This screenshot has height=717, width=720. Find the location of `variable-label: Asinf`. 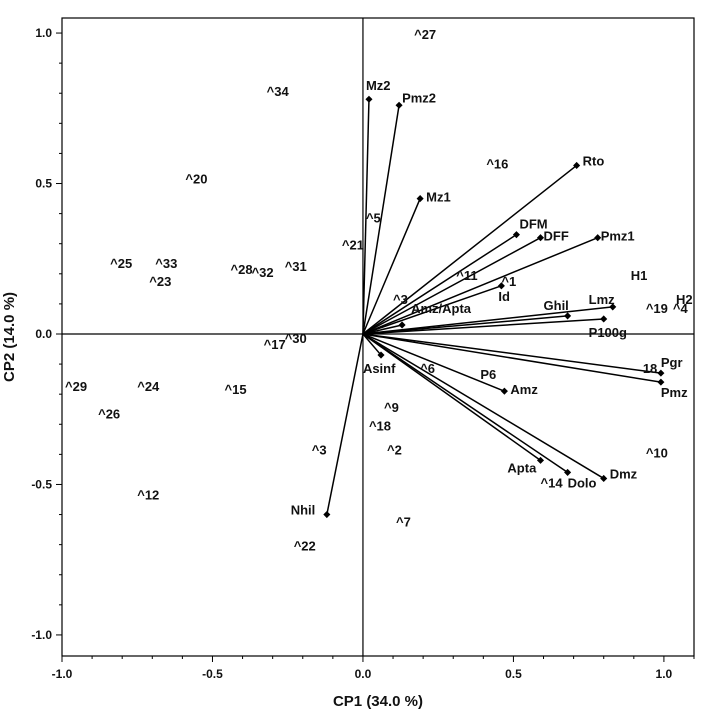

variable-label: Asinf is located at coordinates (379, 368).